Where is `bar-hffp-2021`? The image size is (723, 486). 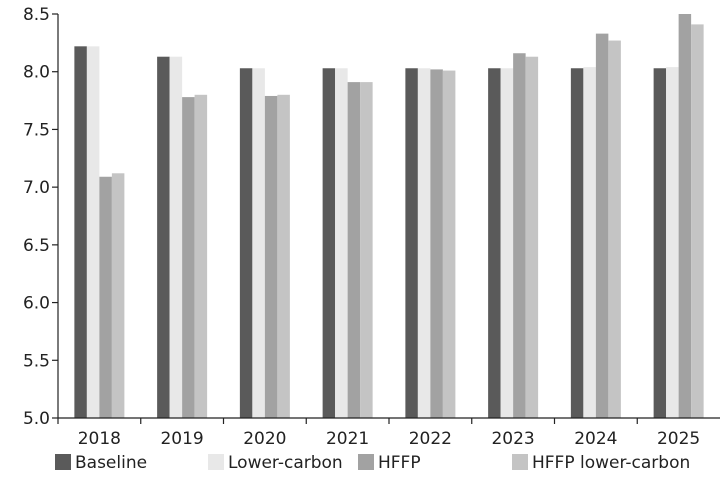 bar-hffp-2021 is located at coordinates (354, 250).